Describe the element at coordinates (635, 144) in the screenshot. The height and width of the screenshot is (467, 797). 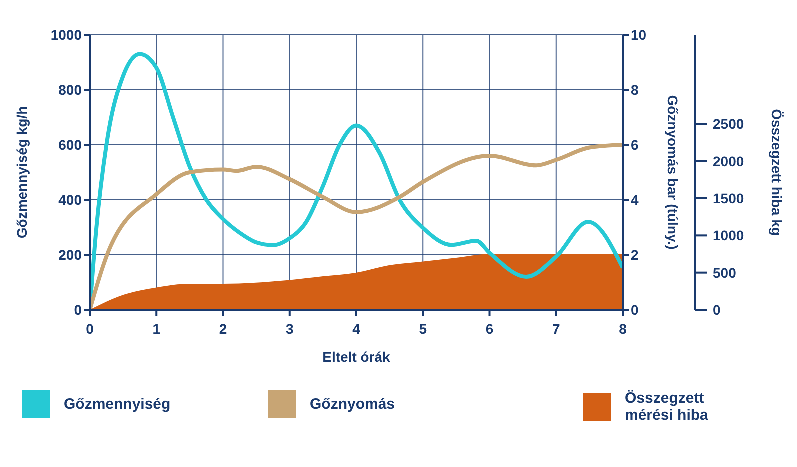
I see `y2-tick-label: 6` at that location.